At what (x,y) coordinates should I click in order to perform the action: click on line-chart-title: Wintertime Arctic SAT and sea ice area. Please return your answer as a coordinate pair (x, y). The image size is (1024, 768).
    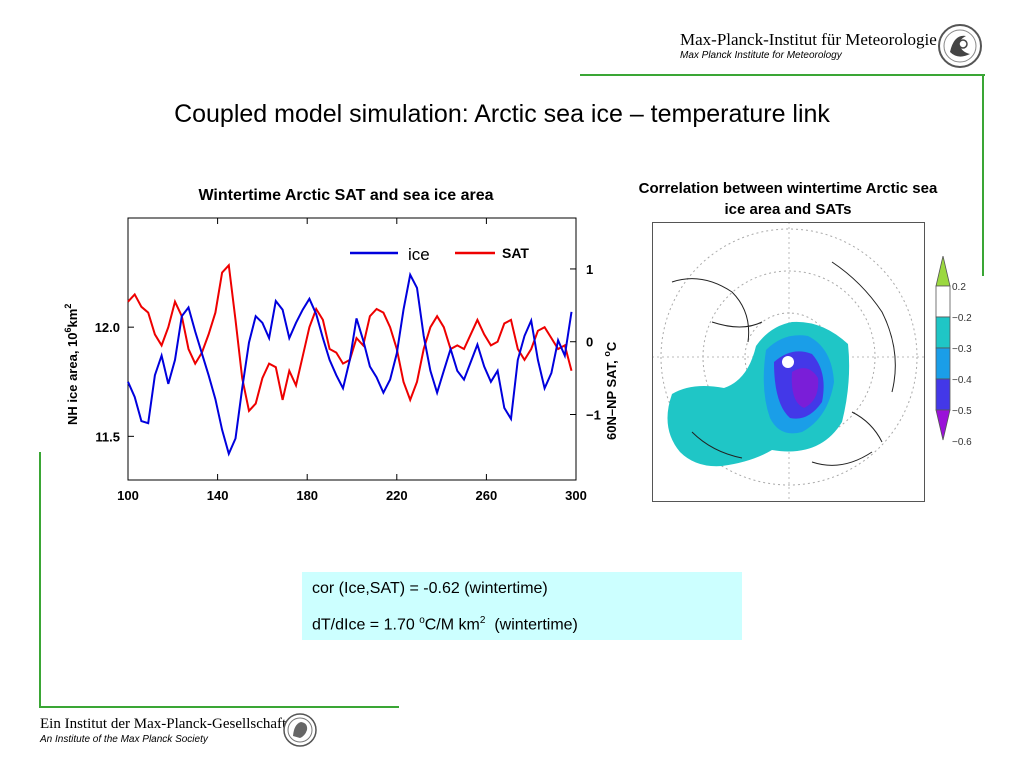
    Looking at the image, I should click on (346, 195).